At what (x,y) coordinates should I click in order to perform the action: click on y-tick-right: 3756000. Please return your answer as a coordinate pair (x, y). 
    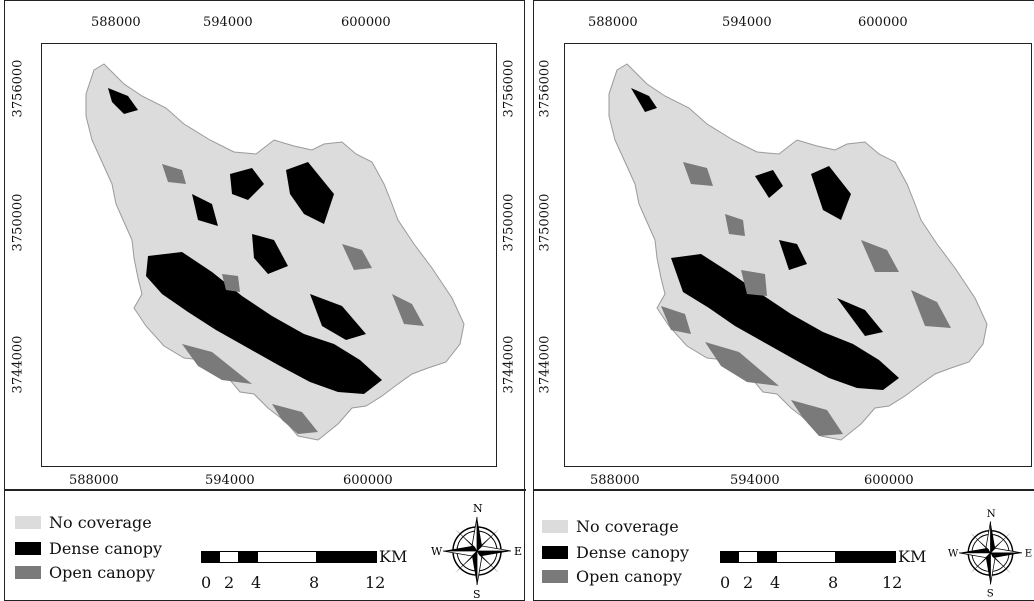
    Looking at the image, I should click on (509, 88).